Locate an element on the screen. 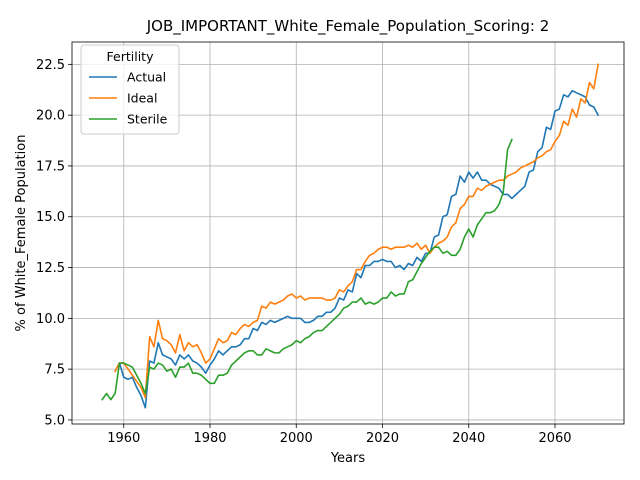 This screenshot has width=640, height=480. legend-label-actual: Actual is located at coordinates (146, 77).